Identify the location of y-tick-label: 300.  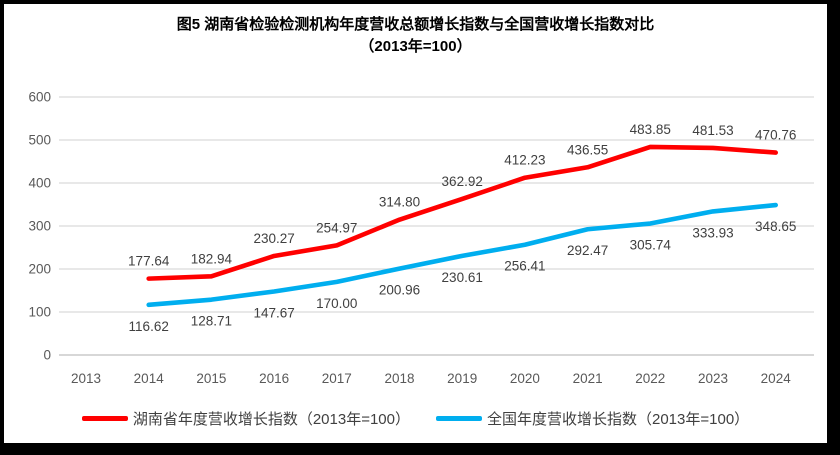
(39, 226).